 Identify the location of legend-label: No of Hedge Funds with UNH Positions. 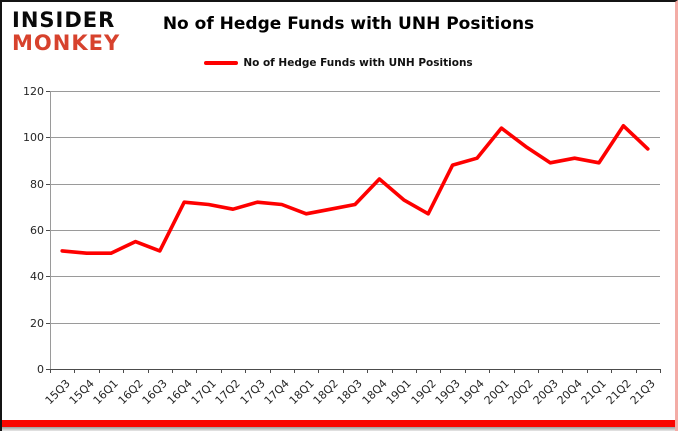
(358, 63).